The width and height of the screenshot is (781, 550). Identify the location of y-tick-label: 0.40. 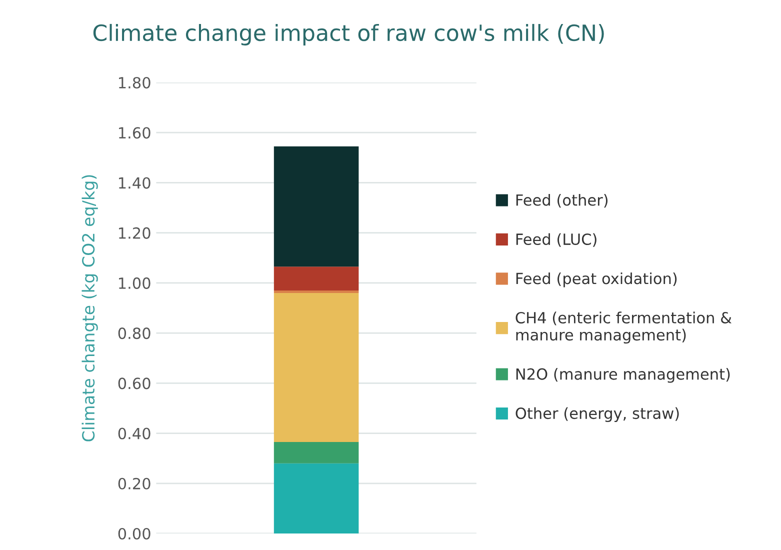
(134, 434).